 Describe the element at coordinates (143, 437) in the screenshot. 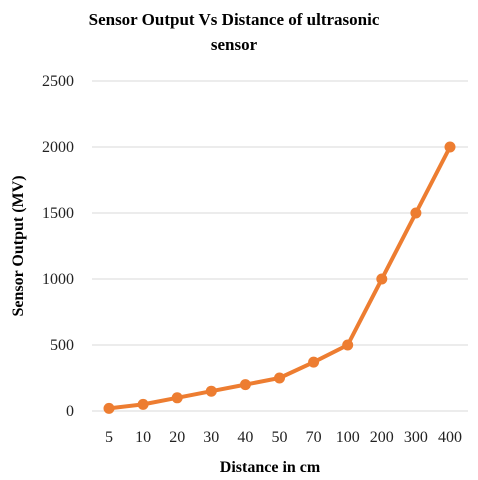

I see `x-tick-label-10: 10` at that location.